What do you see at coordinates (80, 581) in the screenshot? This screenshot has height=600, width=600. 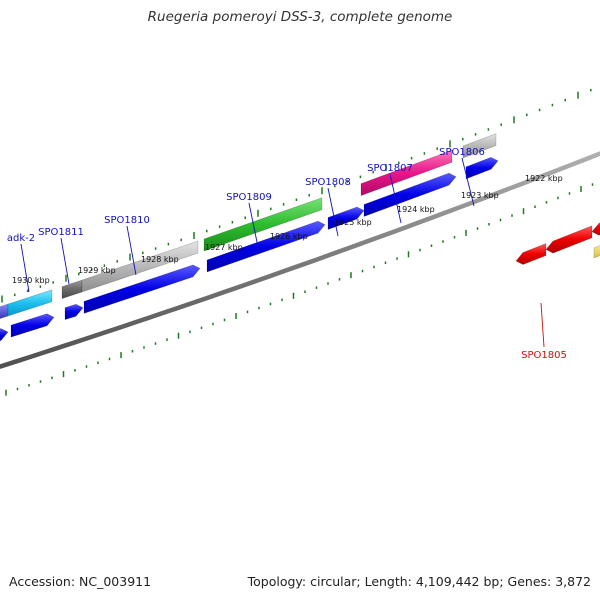 I see `accession-text: Accession: NC_003911` at bounding box center [80, 581].